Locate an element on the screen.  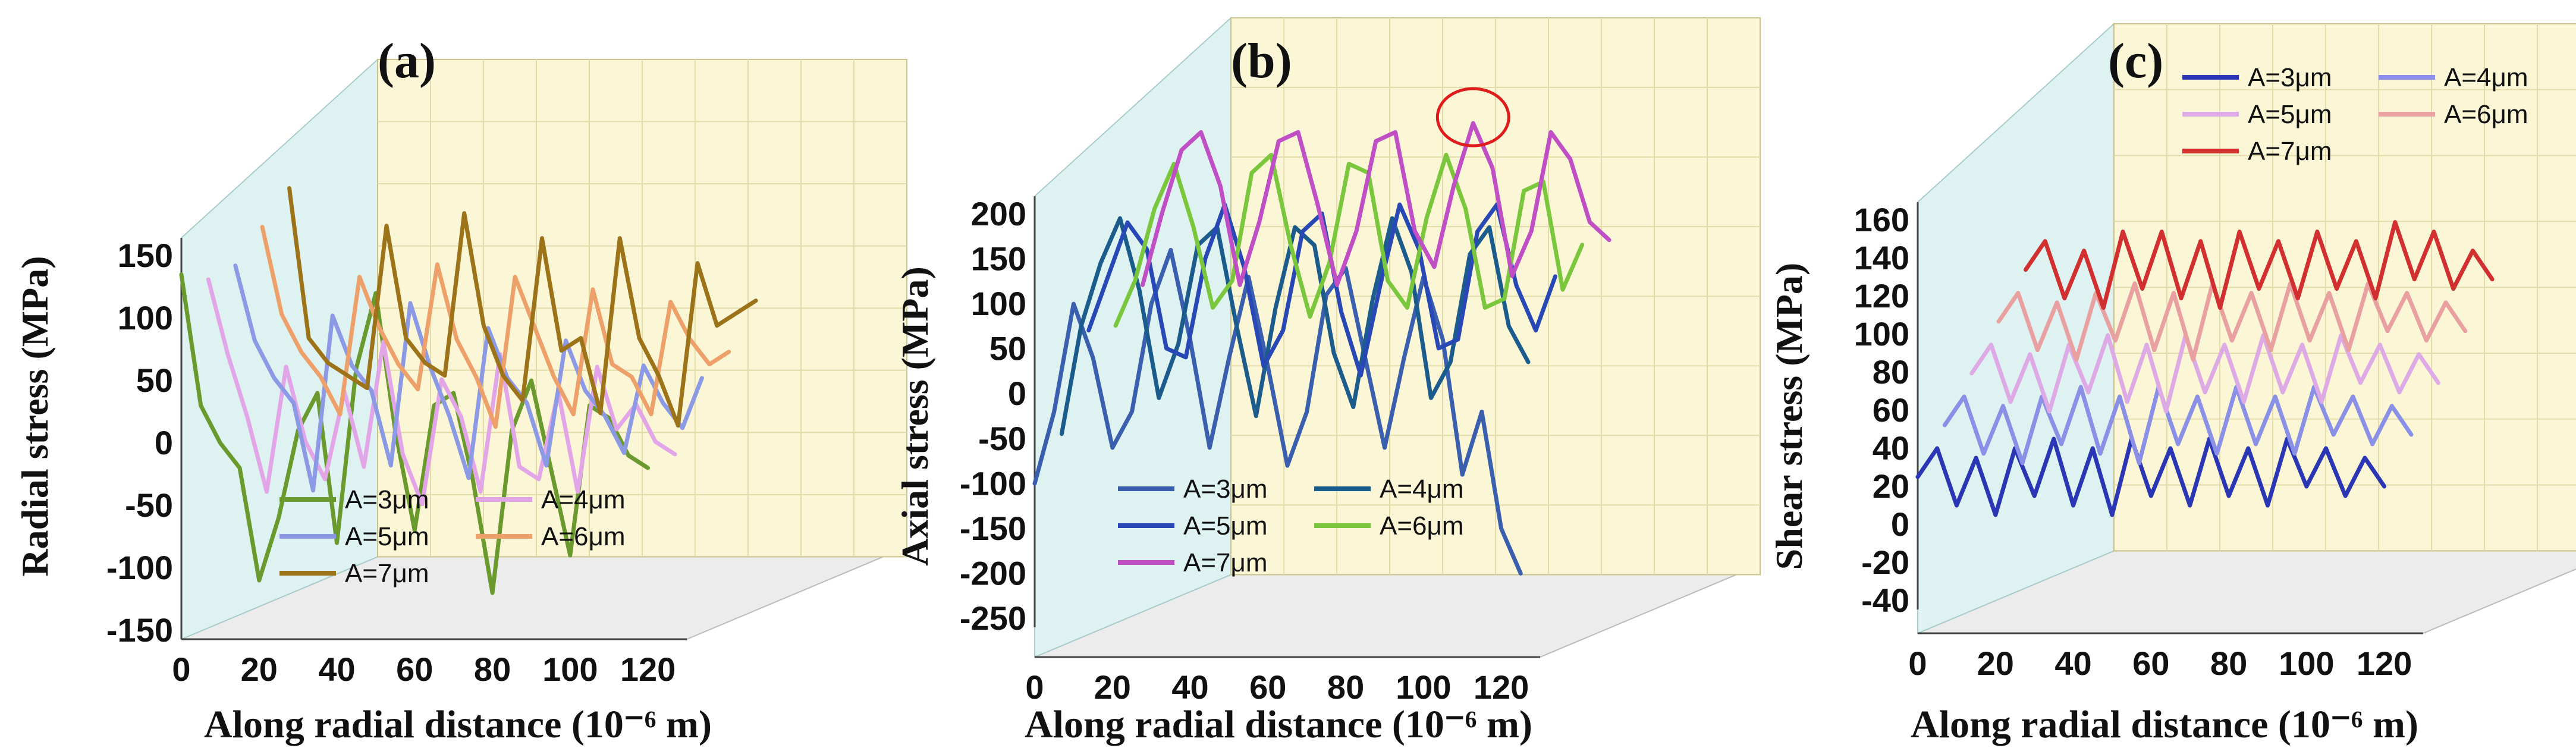
y-axis-label: Radial stress (MPa) is located at coordinates (35, 416).